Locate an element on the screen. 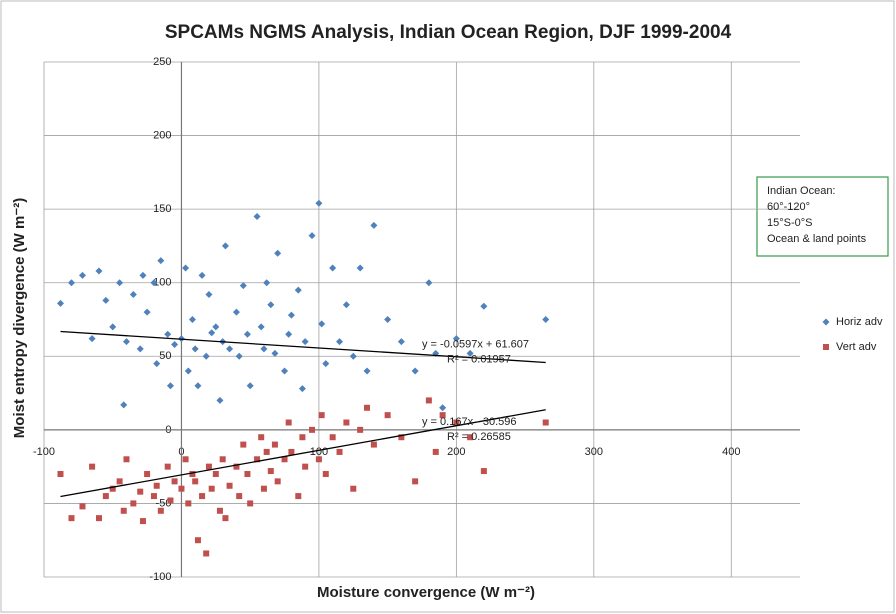  y-tick-label: 150 is located at coordinates (162, 209).